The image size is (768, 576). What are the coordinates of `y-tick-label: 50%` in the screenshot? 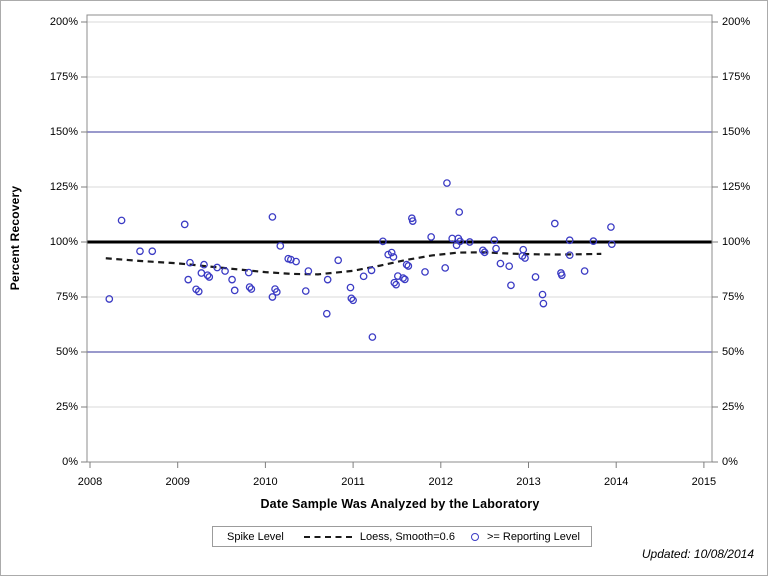 It's located at (67, 352).